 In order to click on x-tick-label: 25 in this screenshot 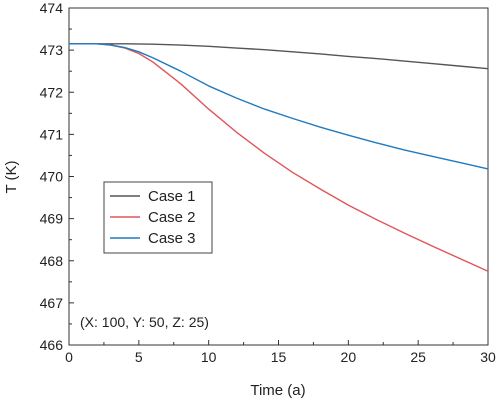, I will do `click(418, 357)`.